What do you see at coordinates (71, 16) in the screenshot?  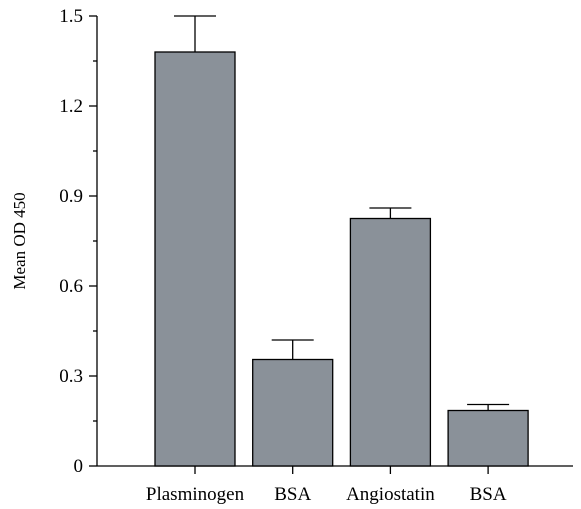 I see `y-tick-label: 1.5` at bounding box center [71, 16].